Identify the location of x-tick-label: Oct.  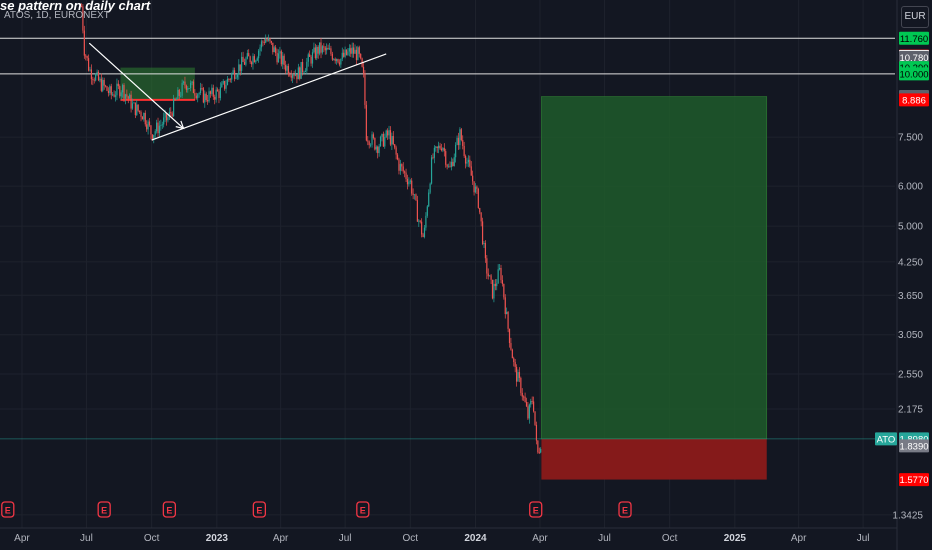
(152, 538).